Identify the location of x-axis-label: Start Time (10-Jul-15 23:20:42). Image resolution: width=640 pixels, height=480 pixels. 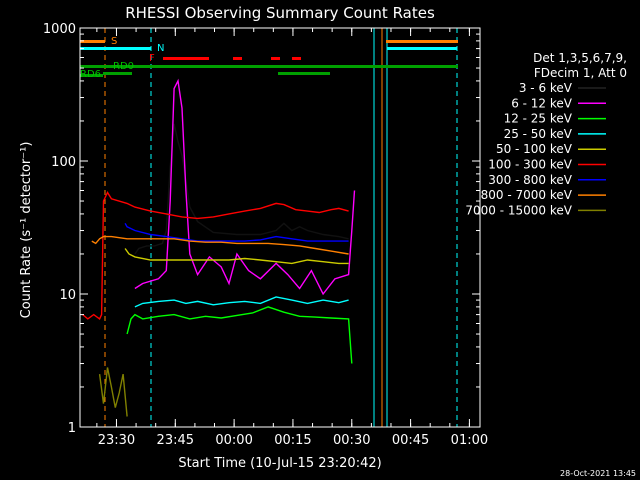
(279, 463).